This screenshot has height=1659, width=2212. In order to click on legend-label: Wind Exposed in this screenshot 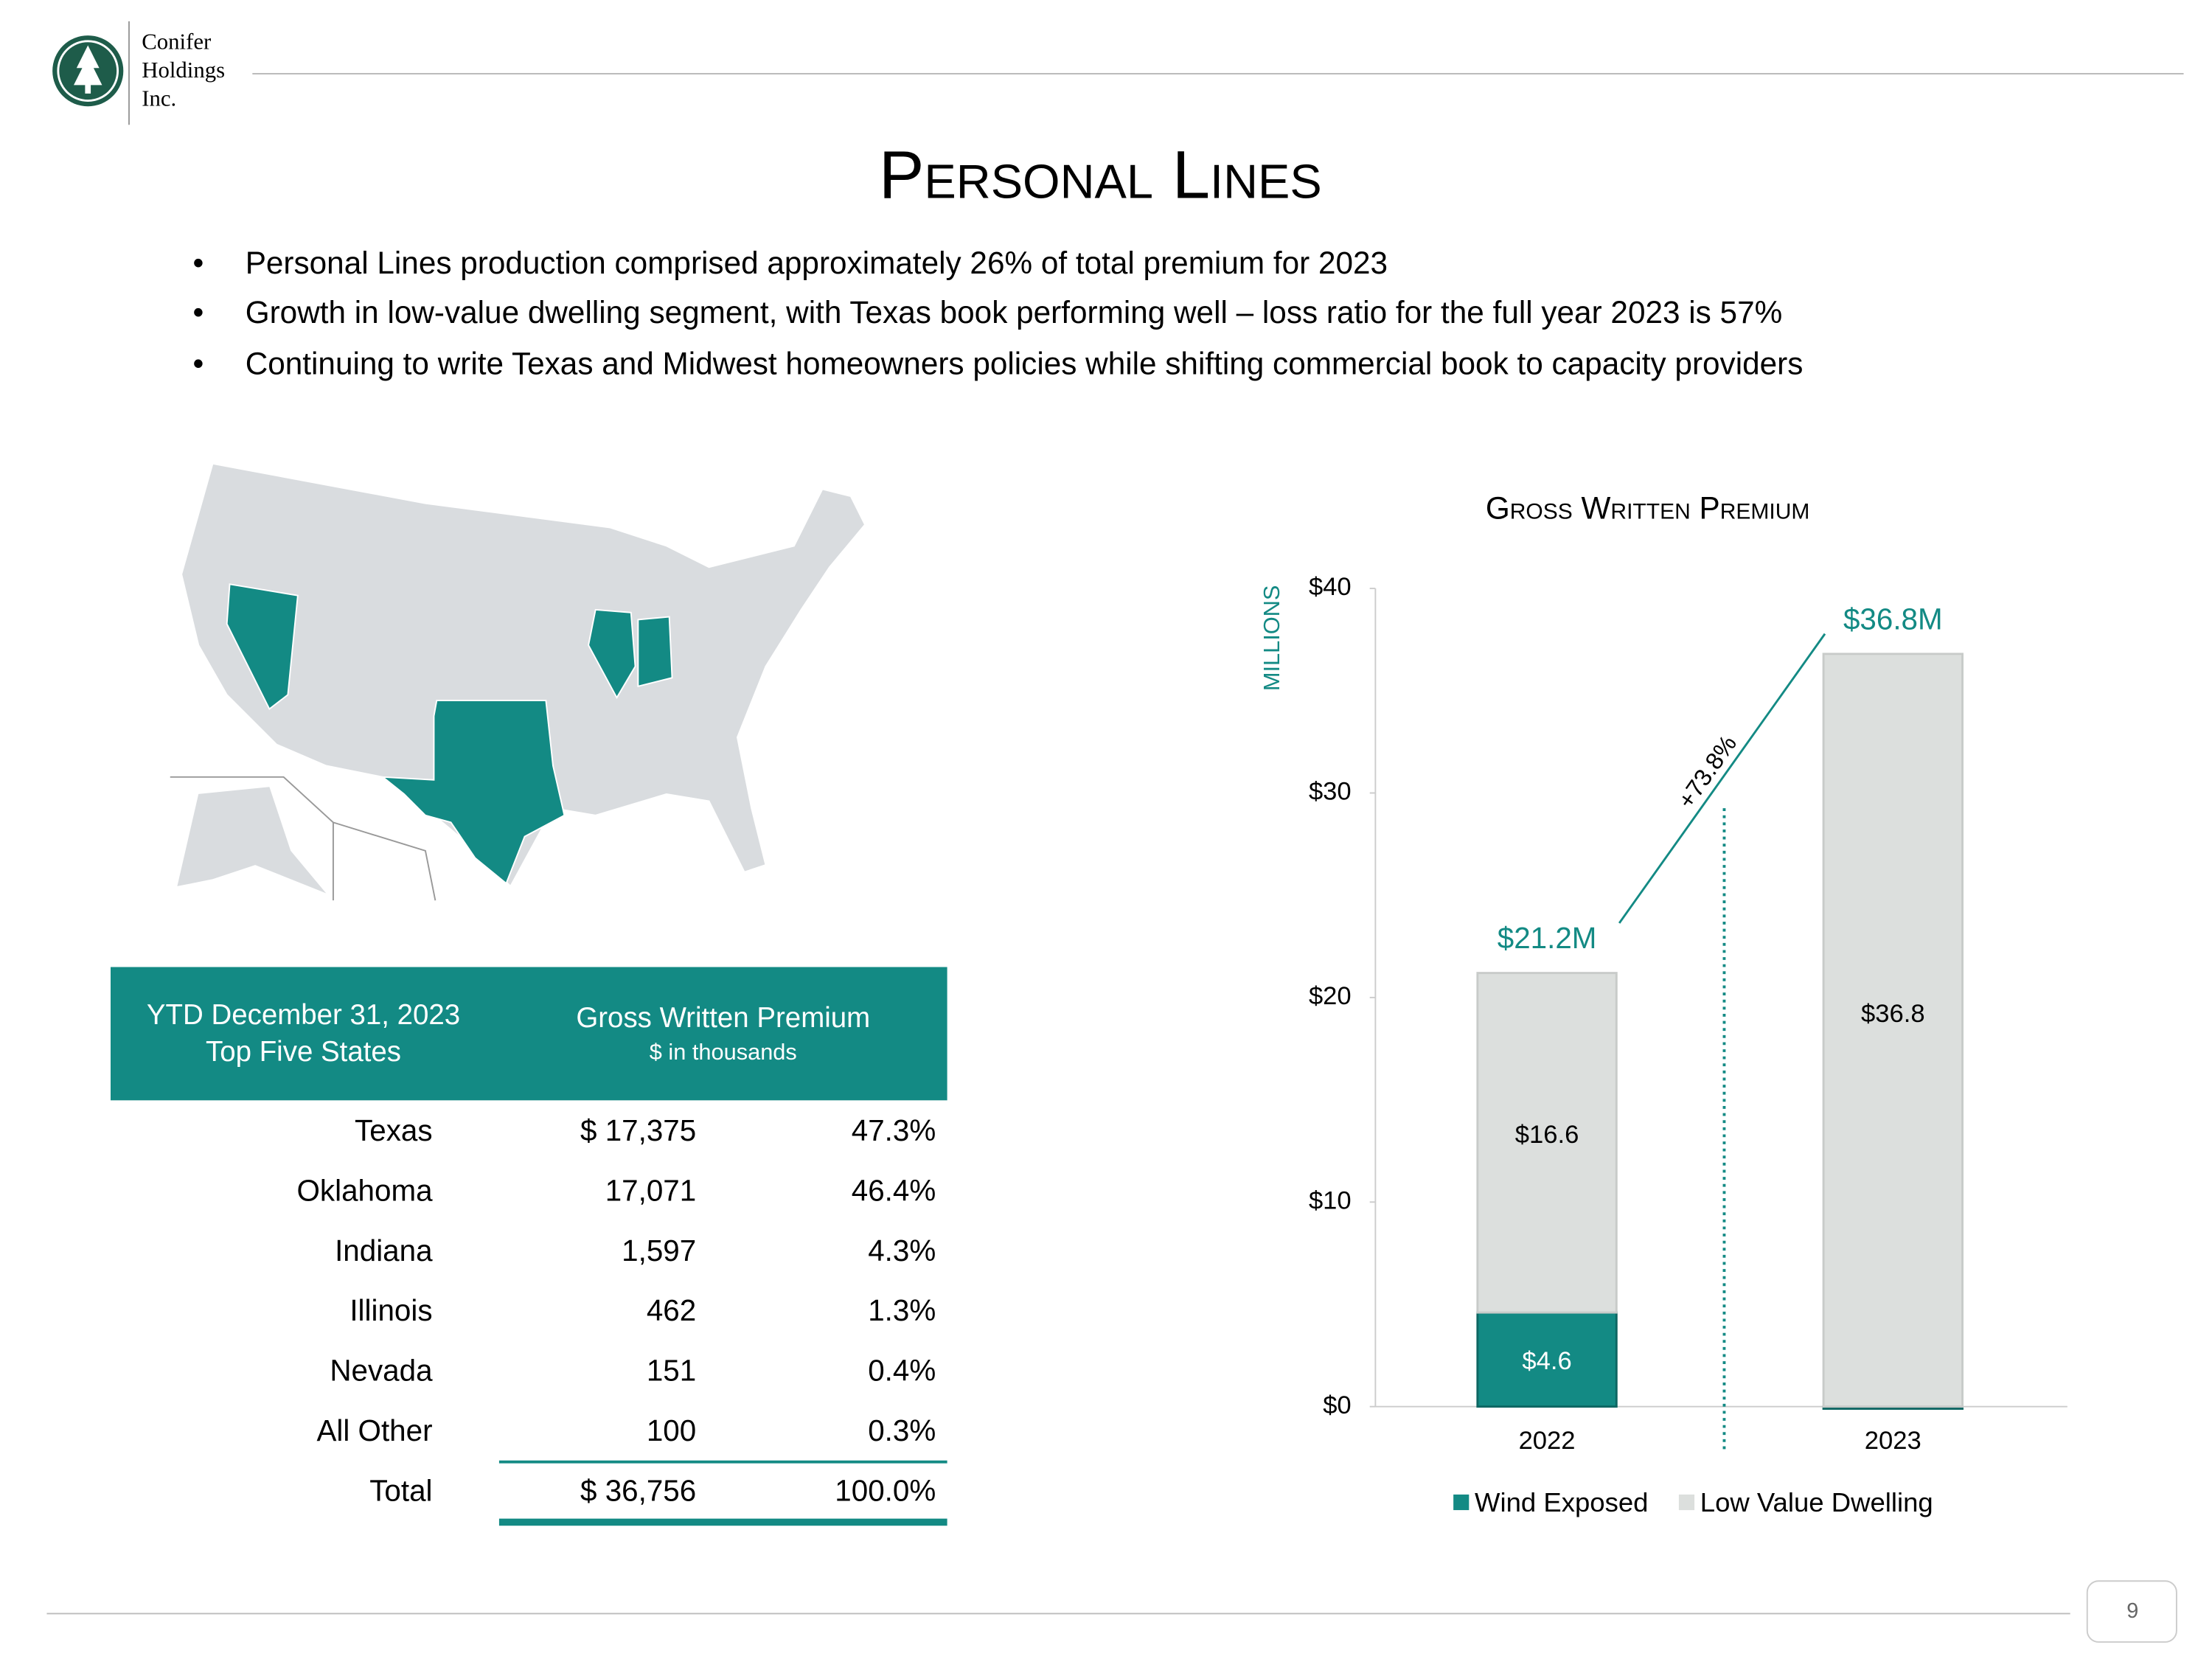, I will do `click(1561, 1502)`.